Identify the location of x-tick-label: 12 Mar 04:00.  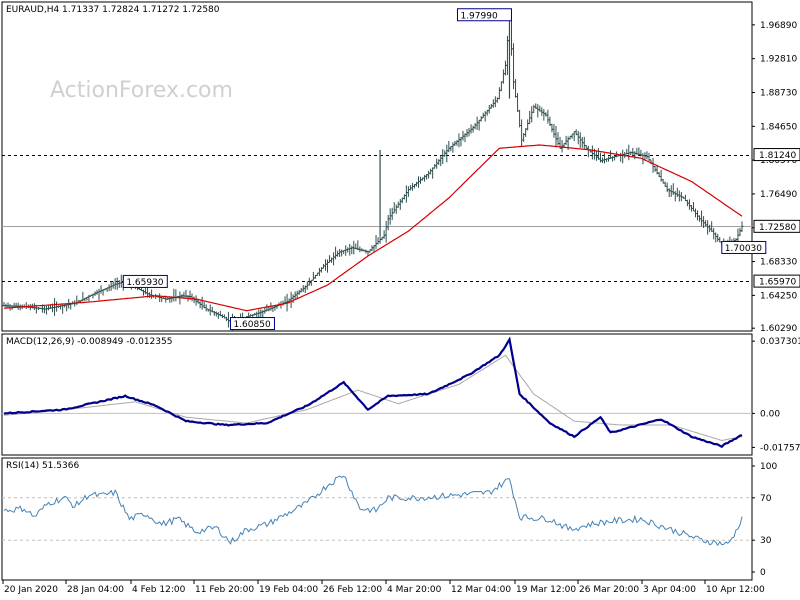
(481, 590).